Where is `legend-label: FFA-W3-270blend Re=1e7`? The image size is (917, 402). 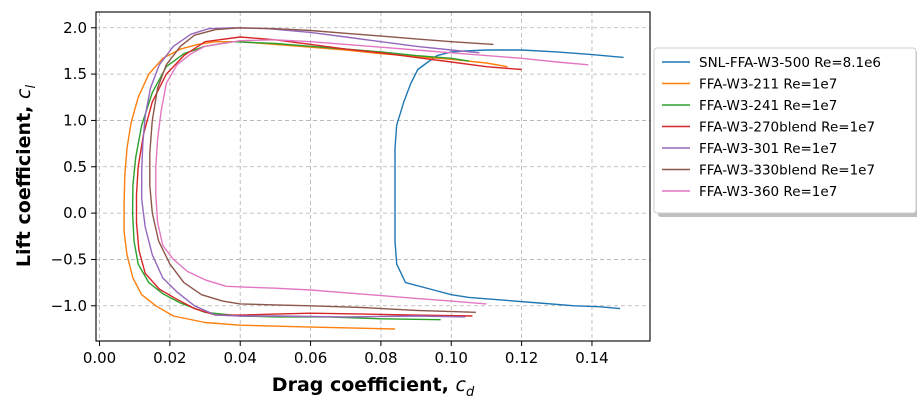 legend-label: FFA-W3-270blend Re=1e7 is located at coordinates (787, 128).